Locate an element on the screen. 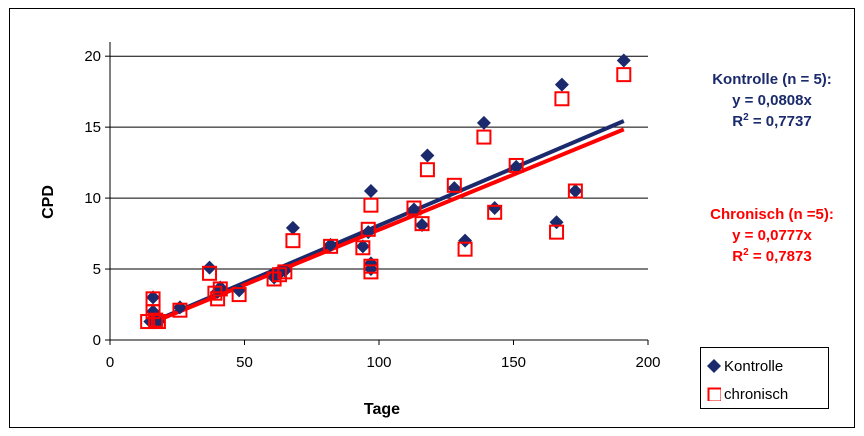 Image resolution: width=864 pixels, height=436 pixels. y-tick-label: 10 is located at coordinates (92, 198).